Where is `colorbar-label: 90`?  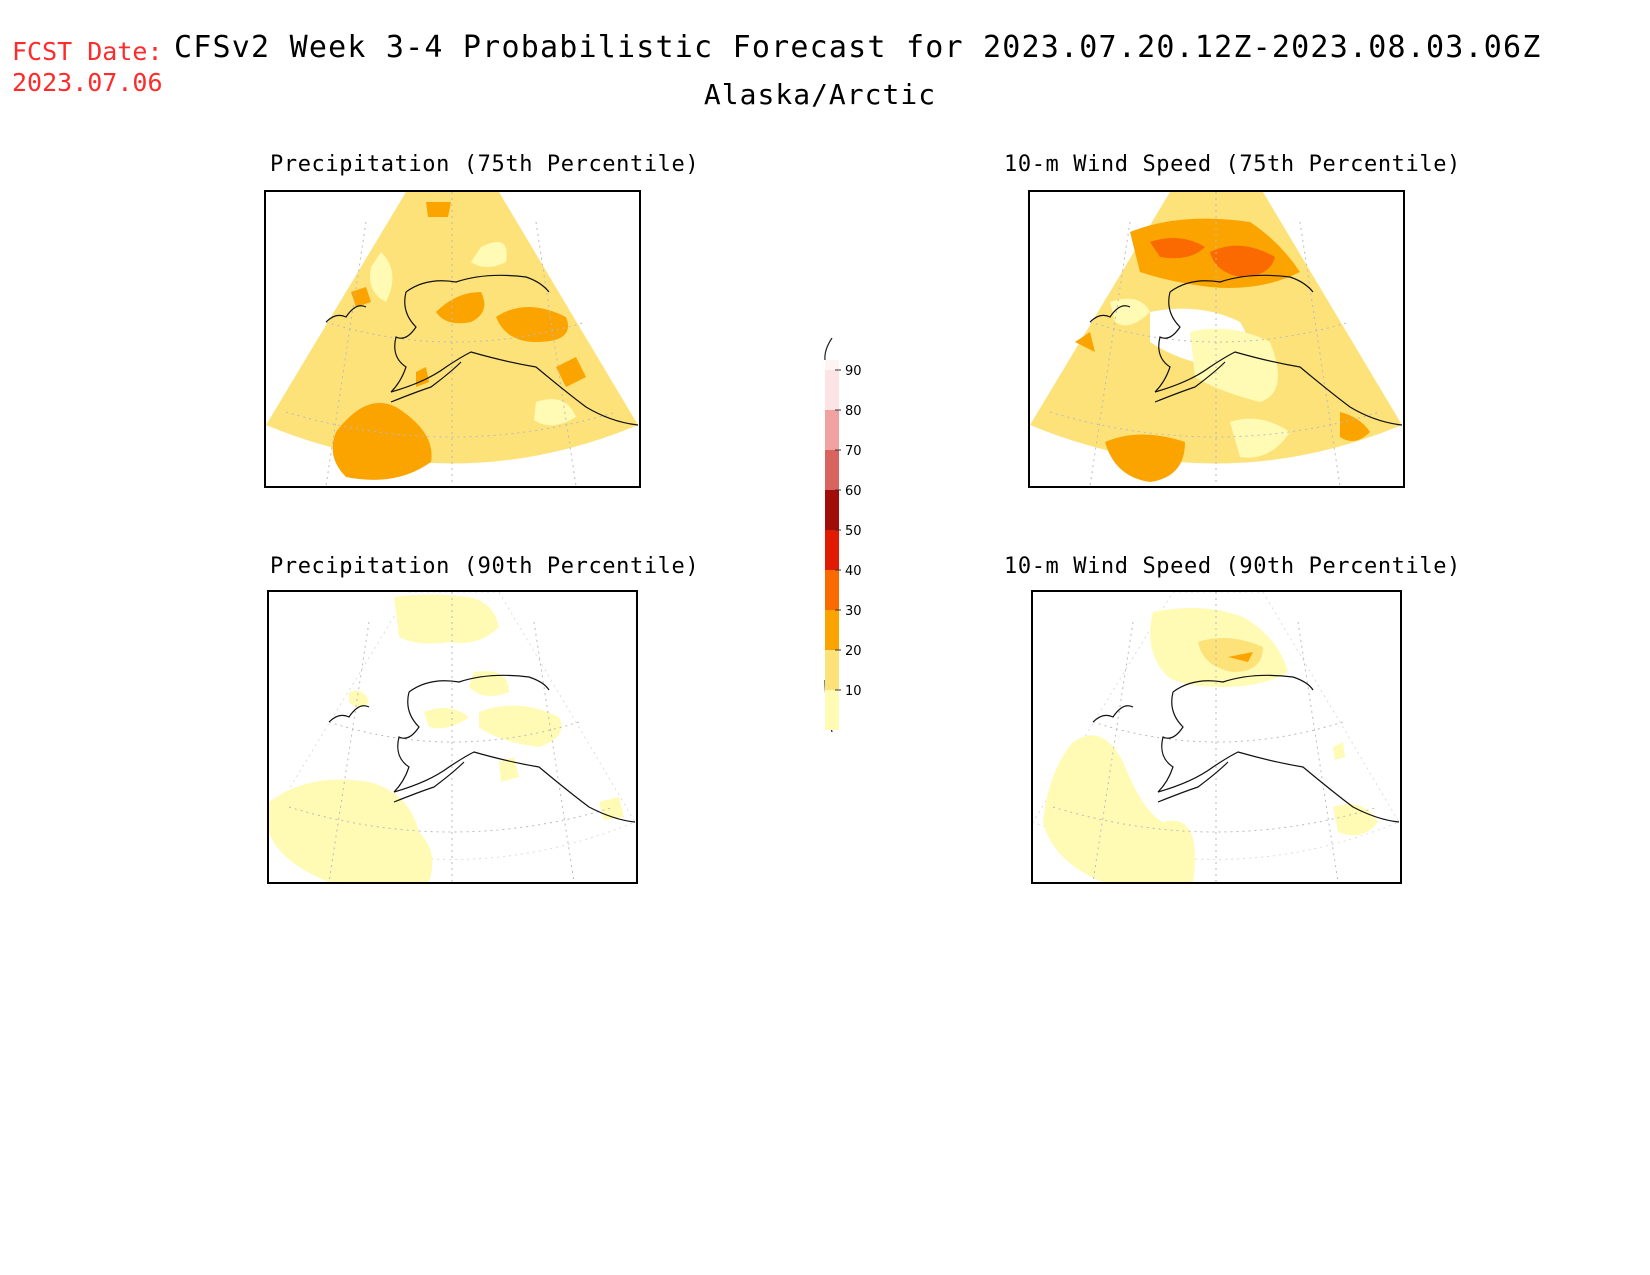
colorbar-label: 90 is located at coordinates (853, 371).